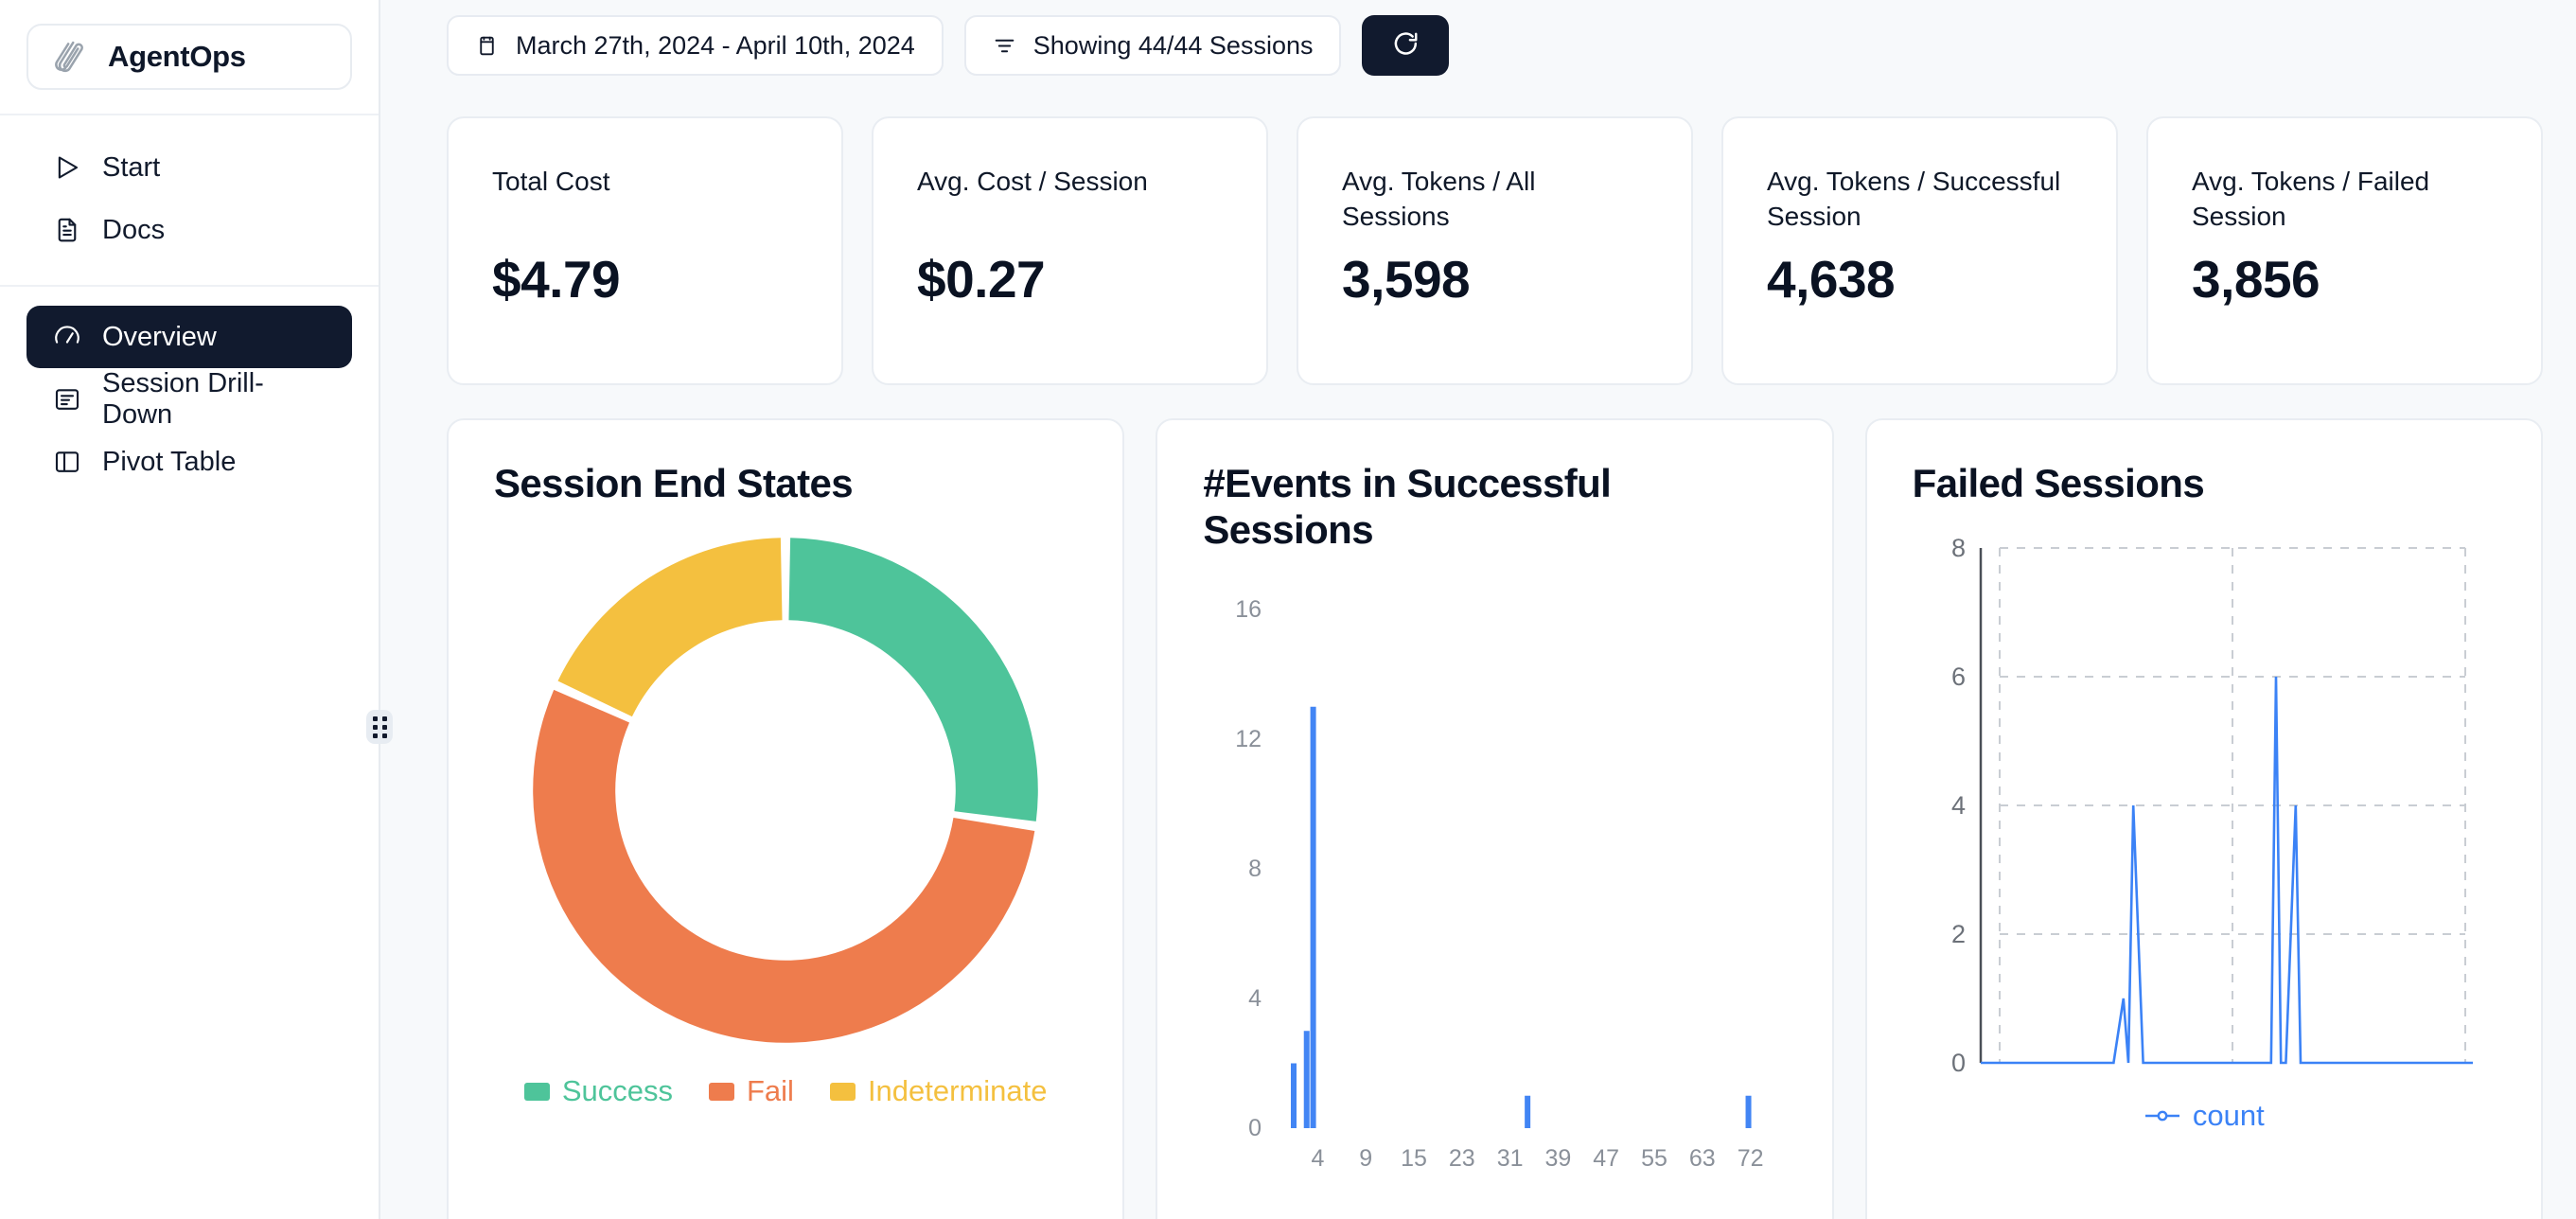 This screenshot has width=2576, height=1219. What do you see at coordinates (1558, 1158) in the screenshot?
I see `x-axis-tick: 39` at bounding box center [1558, 1158].